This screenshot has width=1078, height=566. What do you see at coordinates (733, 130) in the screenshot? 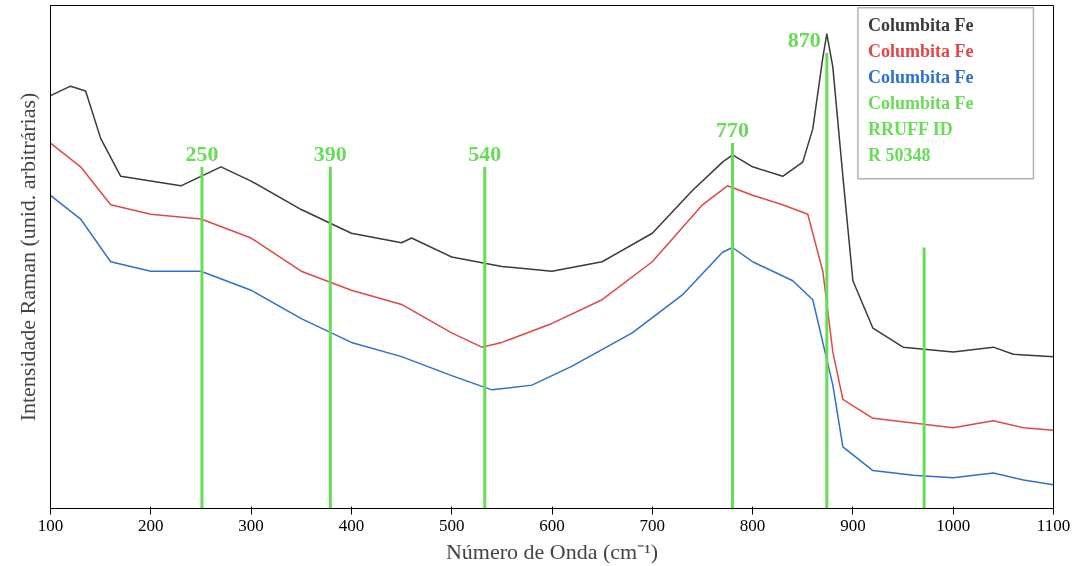
I see `annotation: 770` at bounding box center [733, 130].